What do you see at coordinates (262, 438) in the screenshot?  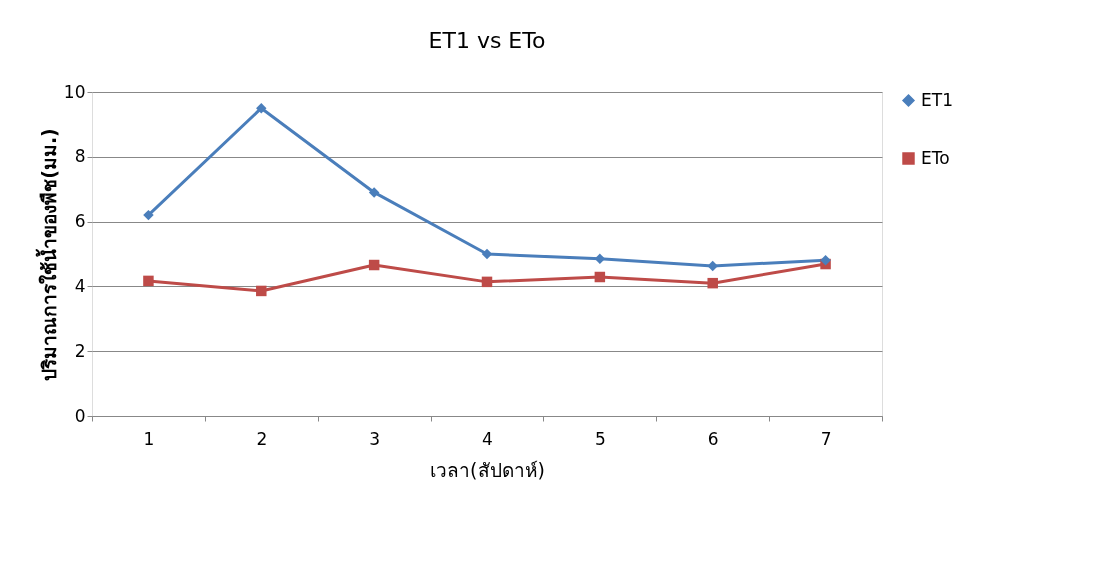 I see `x-tick-label: 2` at bounding box center [262, 438].